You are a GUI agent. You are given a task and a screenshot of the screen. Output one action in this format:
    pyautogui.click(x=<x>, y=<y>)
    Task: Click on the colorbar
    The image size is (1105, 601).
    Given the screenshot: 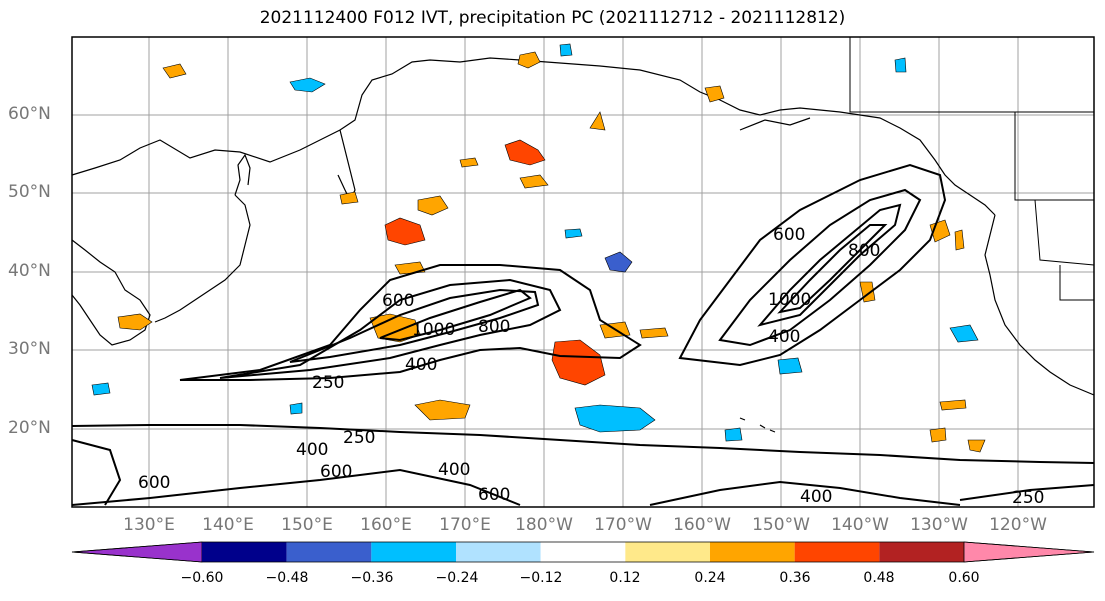 What is the action you would take?
    pyautogui.click(x=583, y=552)
    